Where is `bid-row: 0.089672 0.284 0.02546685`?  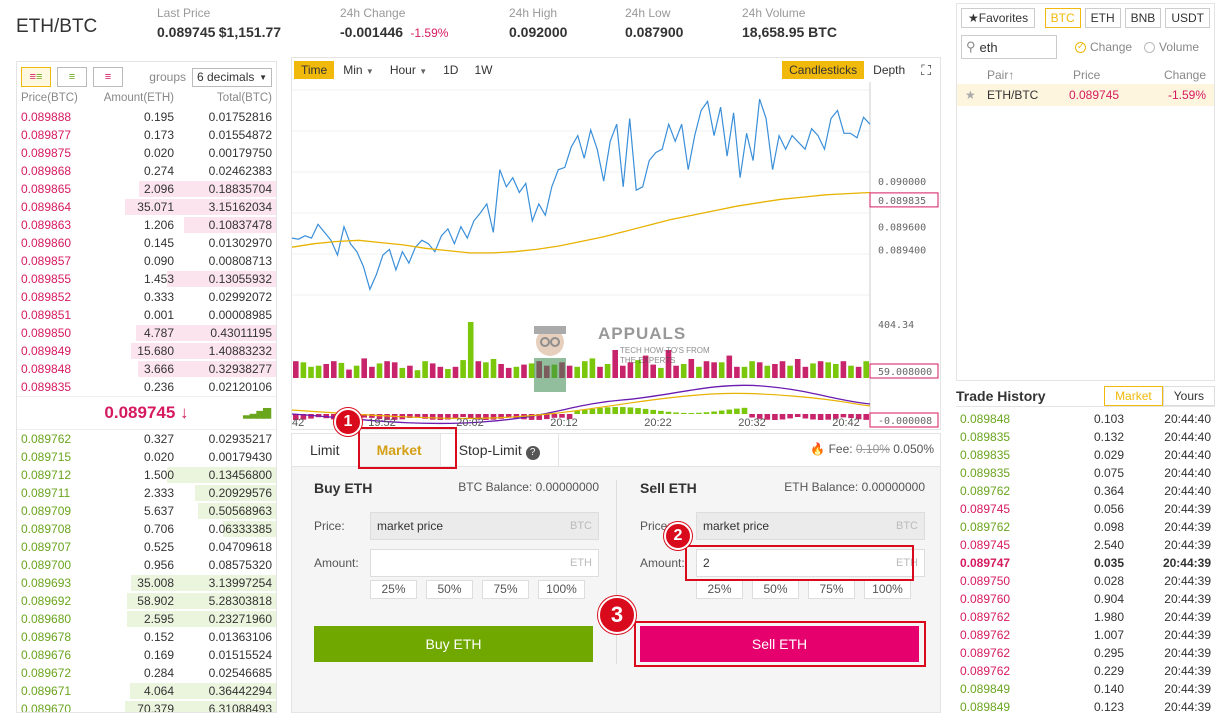
bid-row: 0.089672 0.284 0.02546685 is located at coordinates (146, 673).